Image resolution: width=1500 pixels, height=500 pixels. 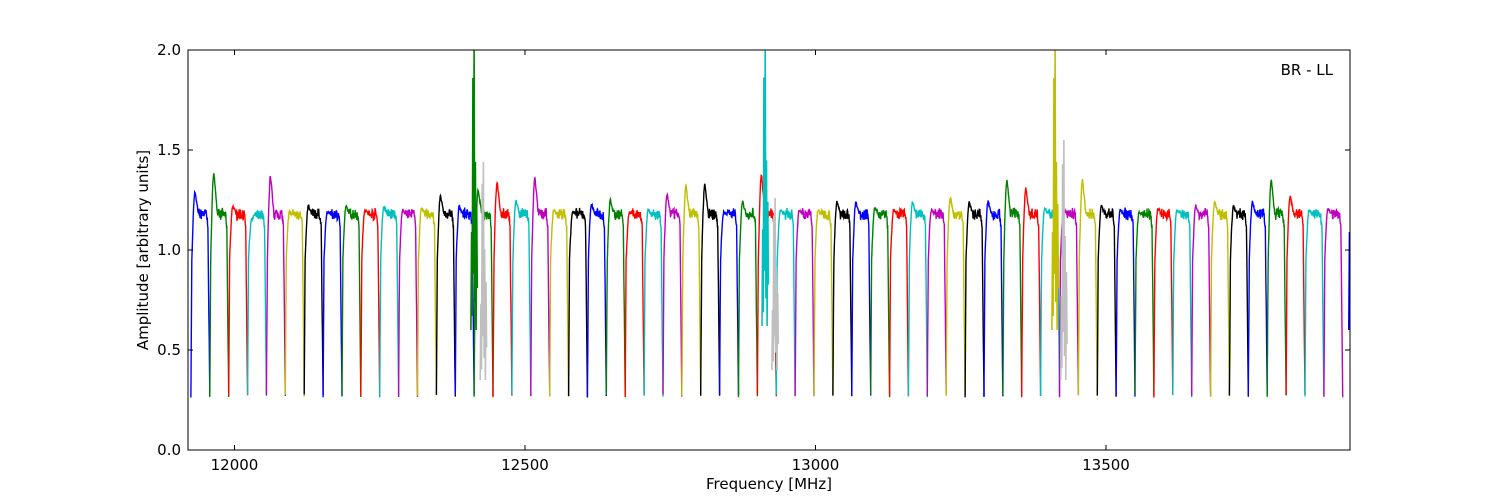 What do you see at coordinates (235, 465) in the screenshot?
I see `x-tick-label-0: 12000` at bounding box center [235, 465].